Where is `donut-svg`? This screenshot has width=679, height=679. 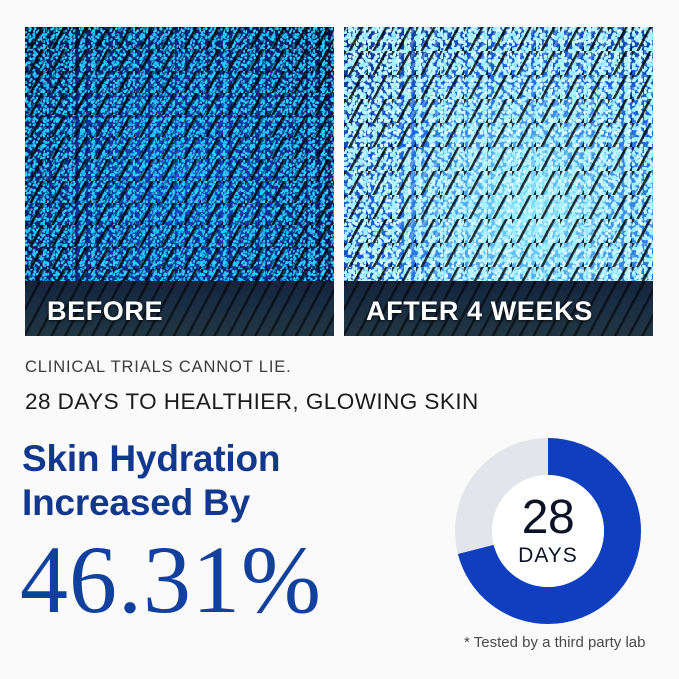
donut-svg is located at coordinates (548, 531).